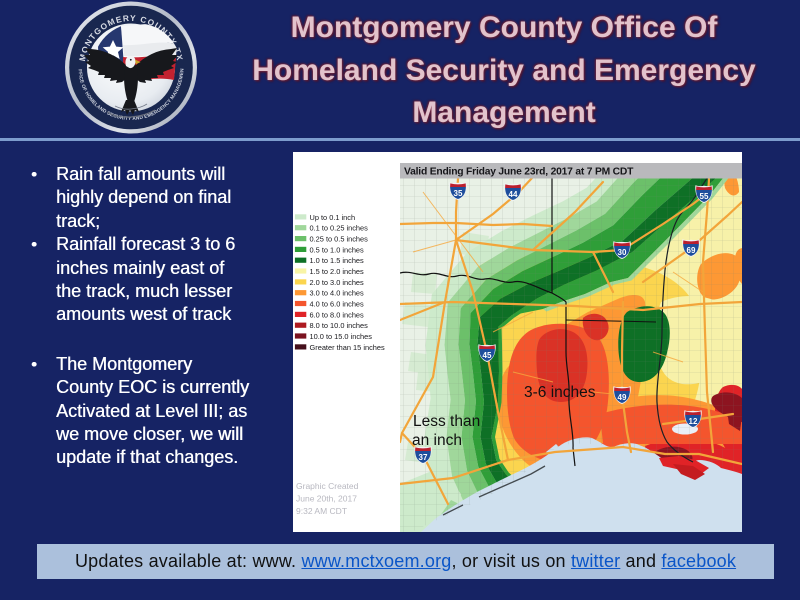  Describe the element at coordinates (337, 314) in the screenshot. I see `svg-text: 6.0 to 8.0 inches` at that location.